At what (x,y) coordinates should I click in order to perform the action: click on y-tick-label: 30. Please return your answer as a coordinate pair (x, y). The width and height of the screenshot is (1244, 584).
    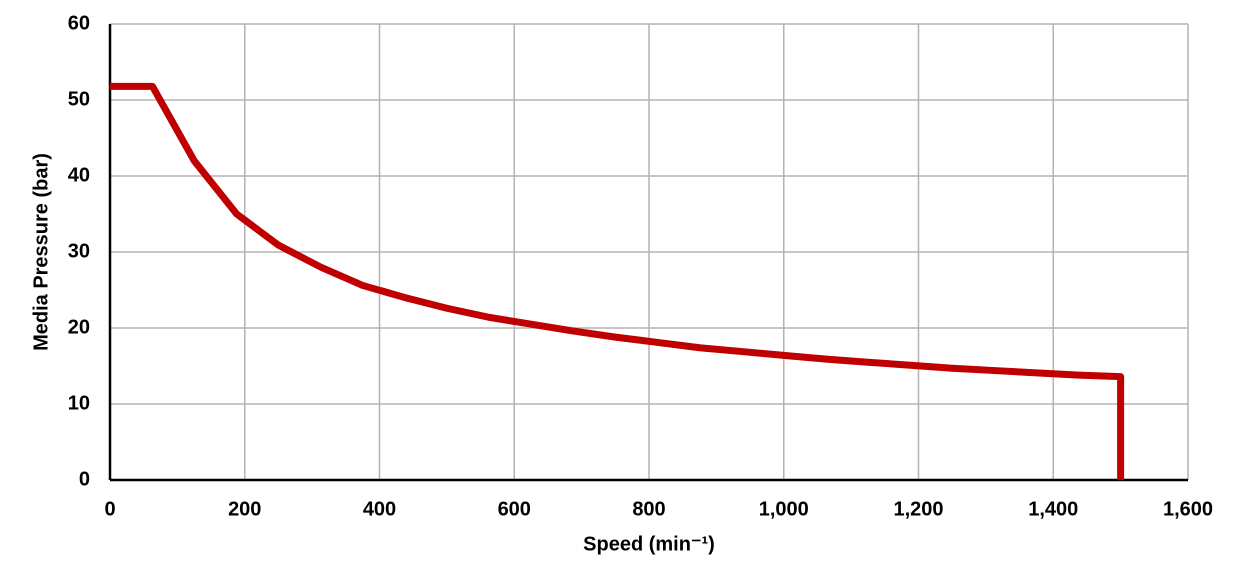
    Looking at the image, I should click on (79, 251).